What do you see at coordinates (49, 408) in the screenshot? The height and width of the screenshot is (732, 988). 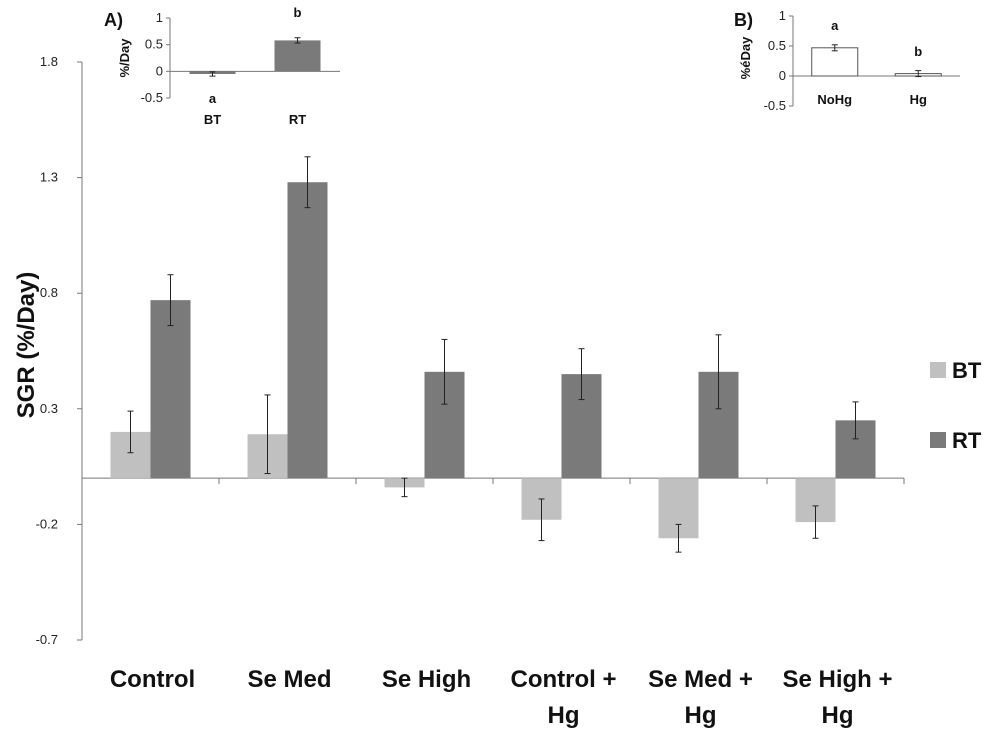 I see `y-tick-label: 0.3` at bounding box center [49, 408].